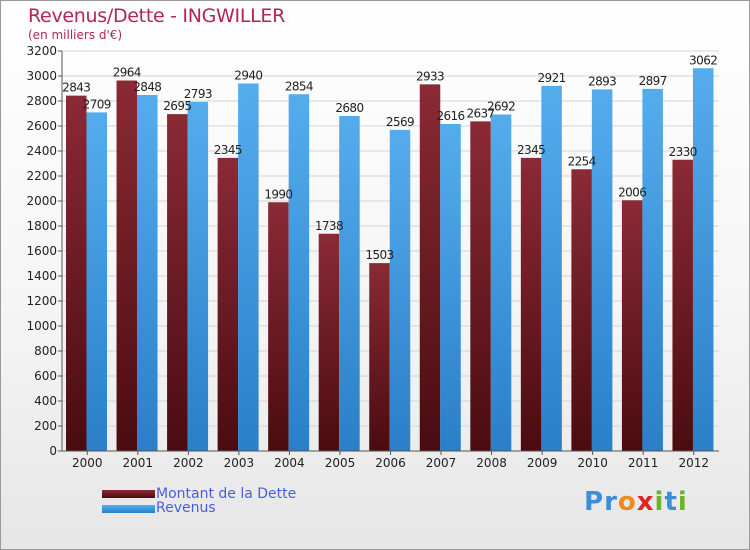 This screenshot has height=550, width=750. Describe the element at coordinates (157, 16) in the screenshot. I see `chart-title: Revenus/Dette - INGWILLER` at that location.